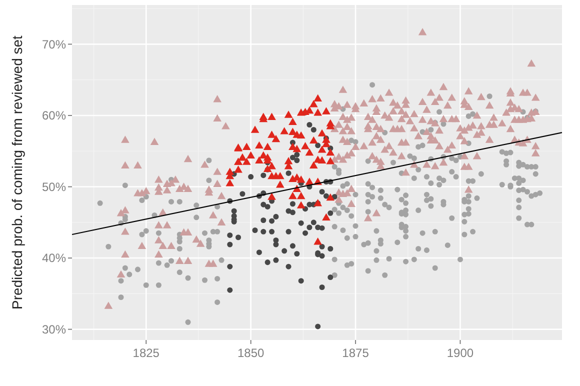 This screenshot has height=386, width=580. I want to click on y-tick-label: 70%, so click(54, 44).